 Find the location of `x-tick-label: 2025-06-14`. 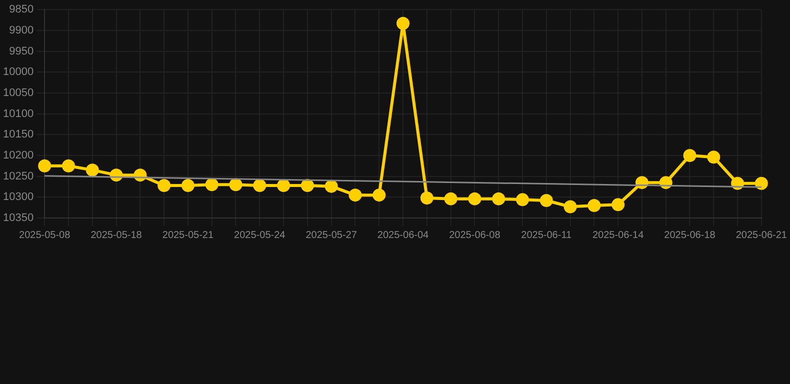

x-tick-label: 2025-06-14 is located at coordinates (618, 235).